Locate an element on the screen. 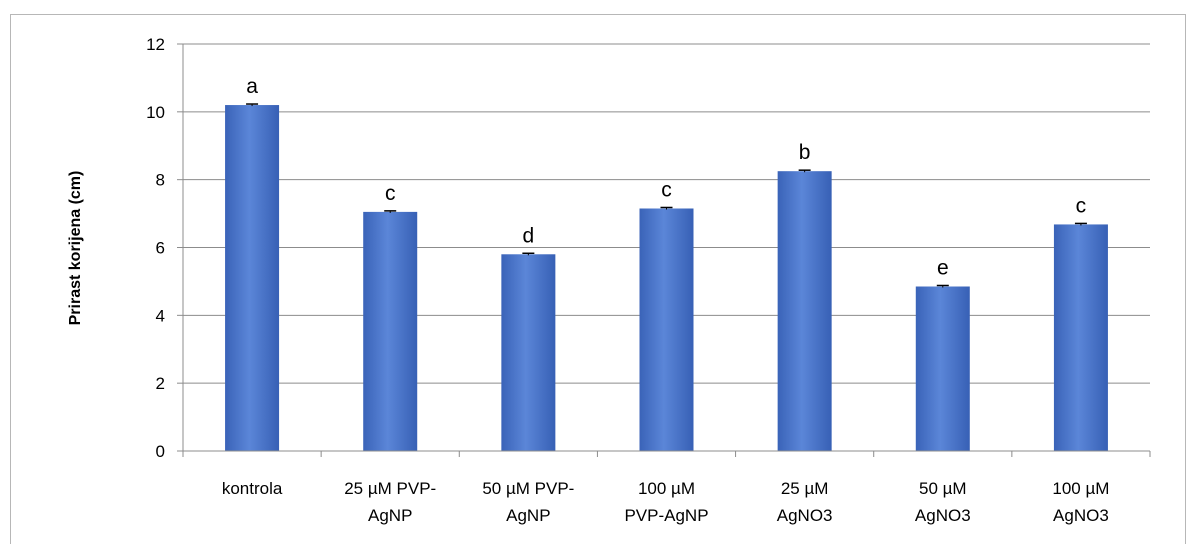  significance-label: b is located at coordinates (805, 152).